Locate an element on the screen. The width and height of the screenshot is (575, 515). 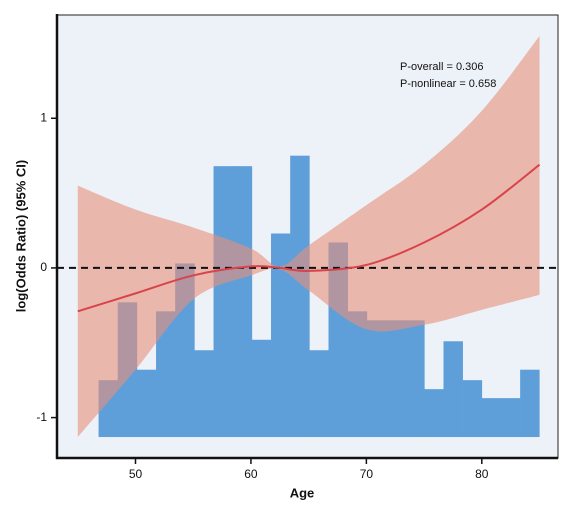
x-tick-label: 50 is located at coordinates (136, 474).